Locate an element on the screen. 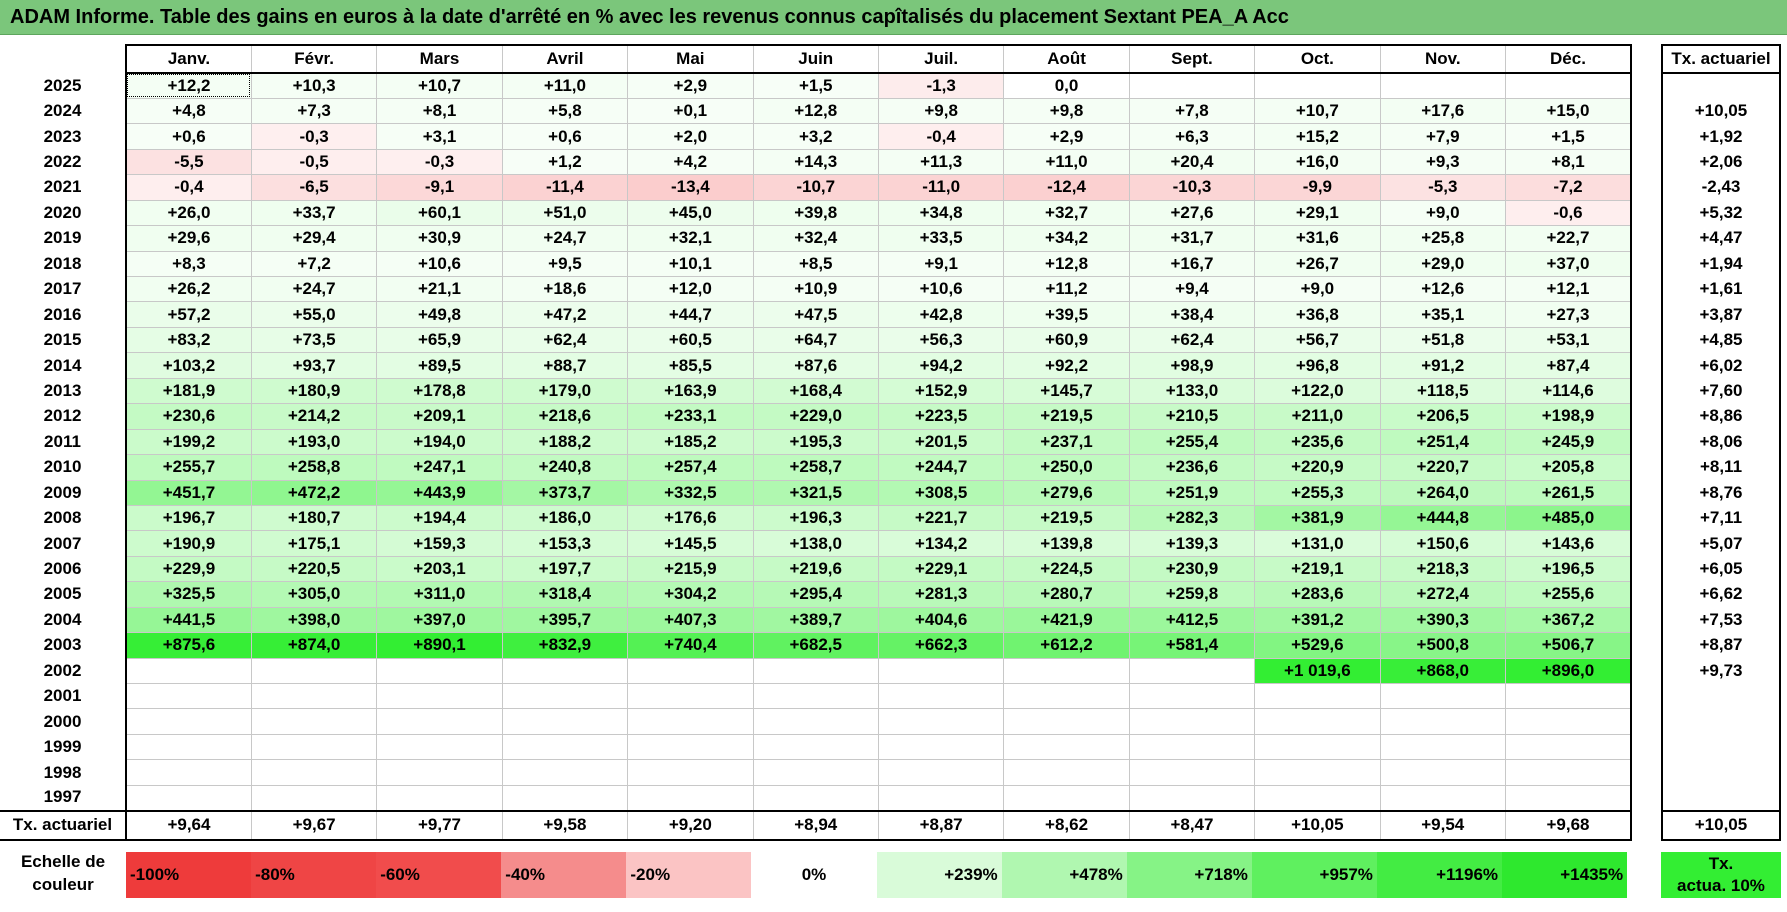 The width and height of the screenshot is (1787, 912). gain-cell: +220,7 is located at coordinates (1442, 467).